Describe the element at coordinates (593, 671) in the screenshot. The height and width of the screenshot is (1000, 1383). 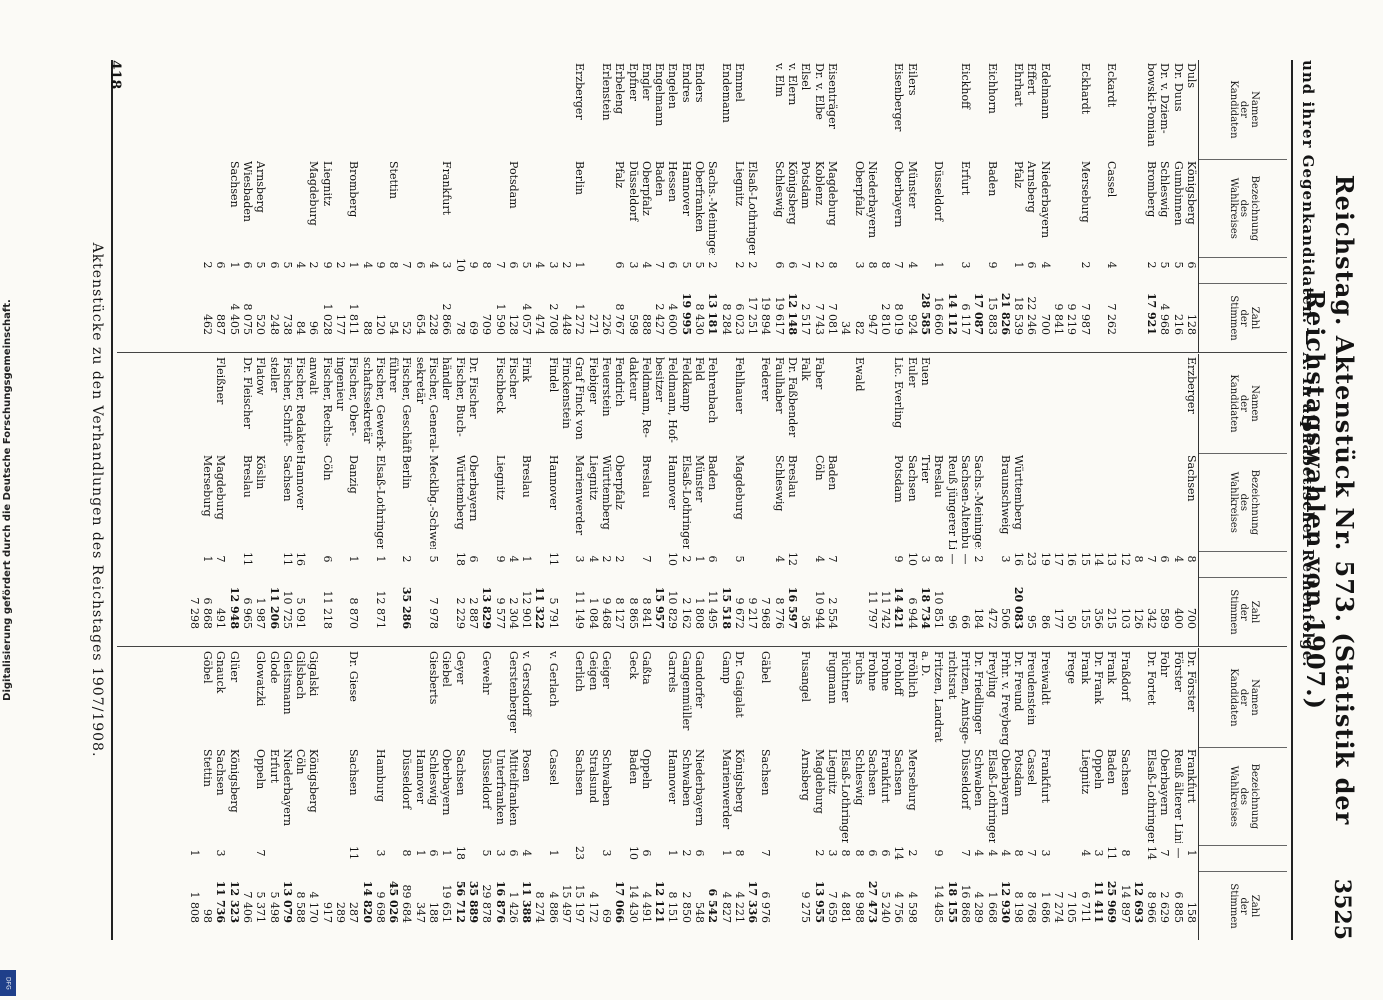
I see `candidate-name: Geigen` at that location.